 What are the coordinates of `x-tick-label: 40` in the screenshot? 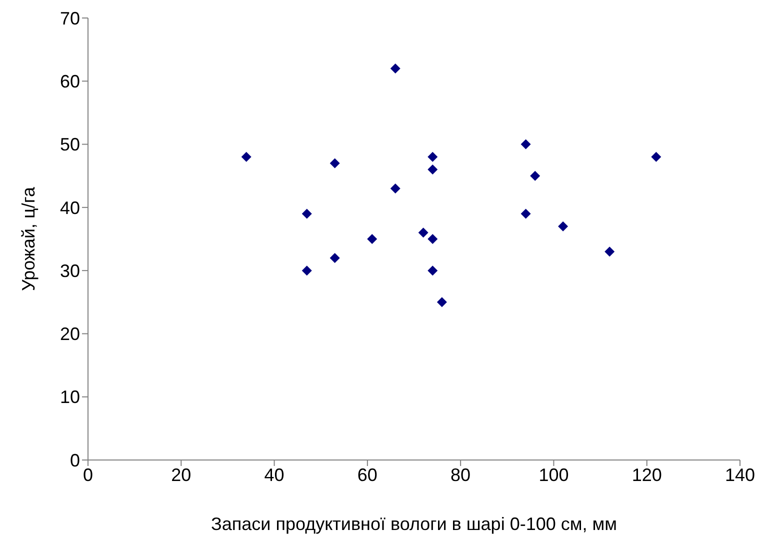 It's located at (274, 474).